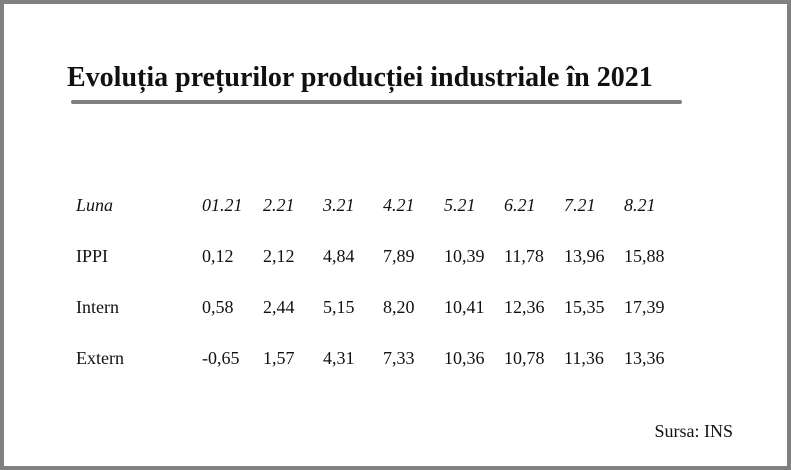 The width and height of the screenshot is (791, 470). What do you see at coordinates (520, 205) in the screenshot?
I see `month-header: 6.21` at bounding box center [520, 205].